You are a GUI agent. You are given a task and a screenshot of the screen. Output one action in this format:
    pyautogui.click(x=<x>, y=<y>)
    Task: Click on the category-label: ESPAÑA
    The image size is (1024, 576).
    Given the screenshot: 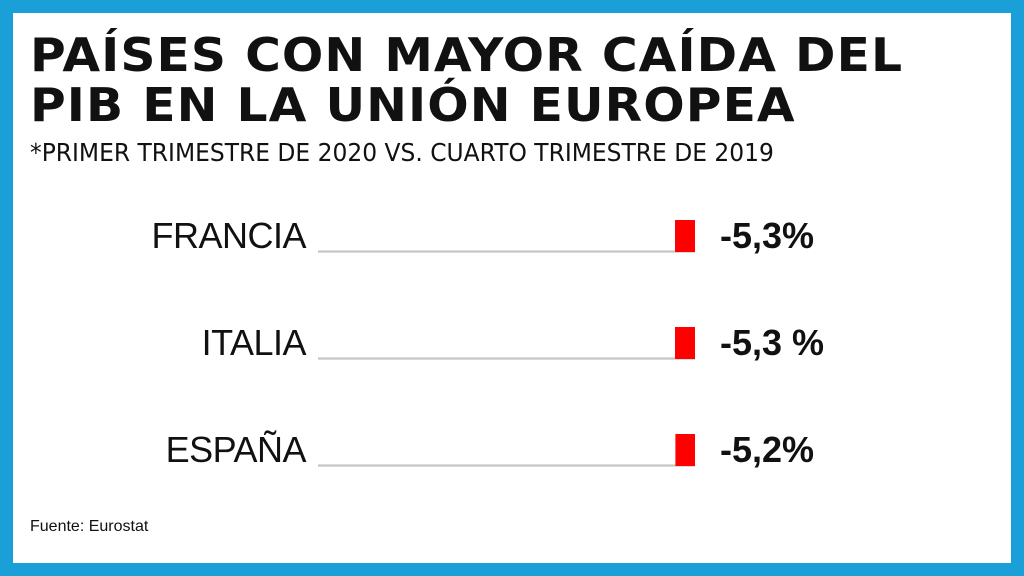 What is the action you would take?
    pyautogui.click(x=236, y=449)
    